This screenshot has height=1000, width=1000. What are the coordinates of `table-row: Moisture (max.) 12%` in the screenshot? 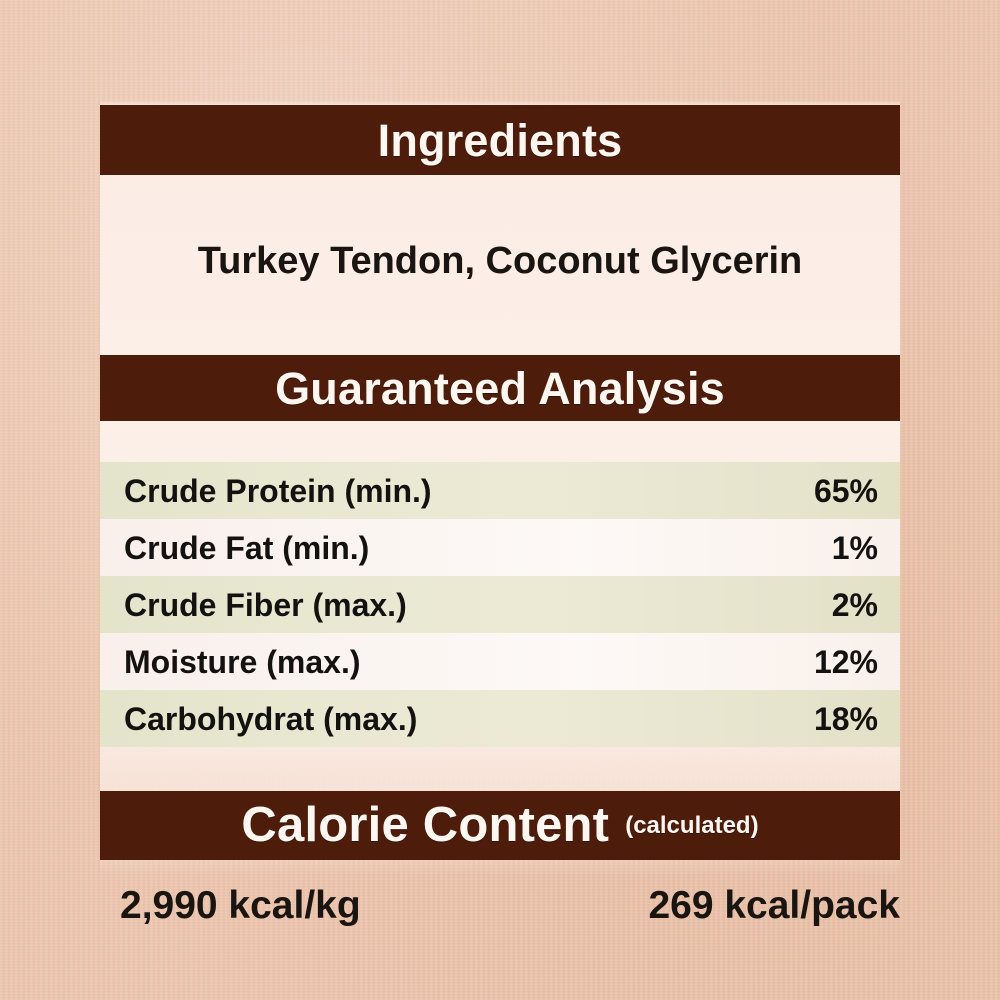 It's located at (500, 661).